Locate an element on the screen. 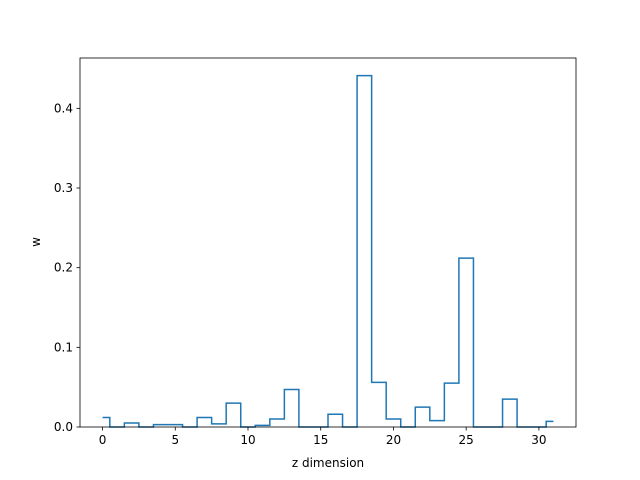  y-tick-label: 0.3 is located at coordinates (63, 188).